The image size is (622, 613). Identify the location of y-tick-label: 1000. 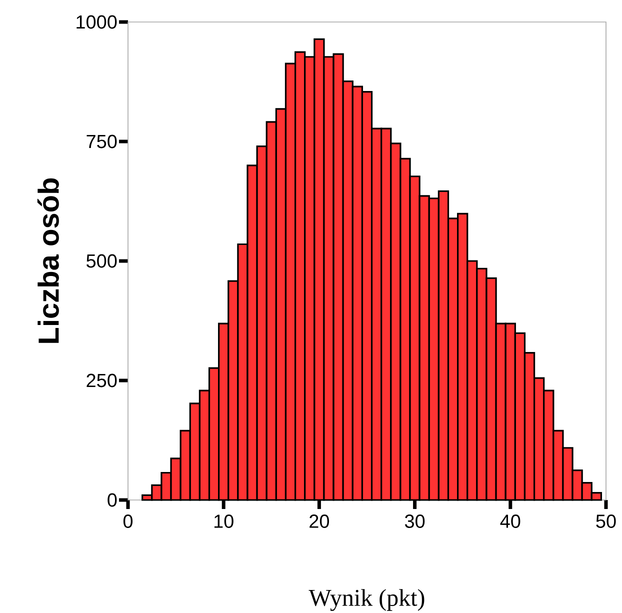
(96, 22).